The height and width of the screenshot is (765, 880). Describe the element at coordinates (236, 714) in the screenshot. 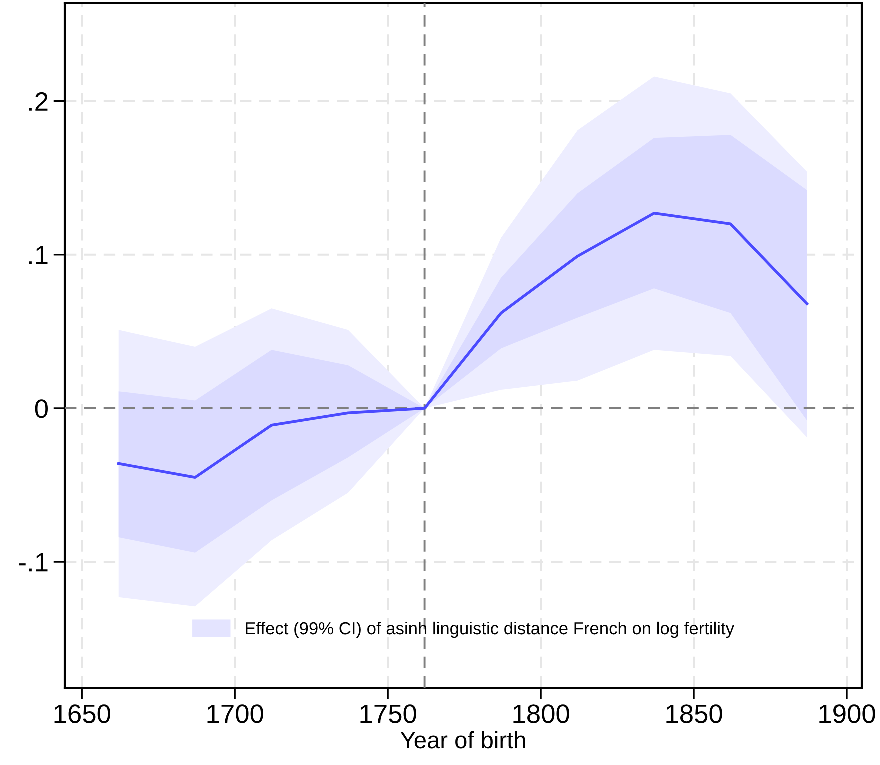

I see `x-tick-label: 1700` at that location.